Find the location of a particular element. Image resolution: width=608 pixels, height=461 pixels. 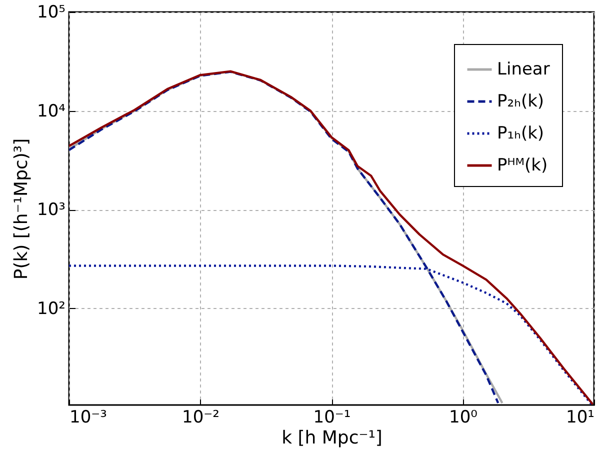

x-axis-title: k [h Mpc⁻¹] is located at coordinates (332, 438).